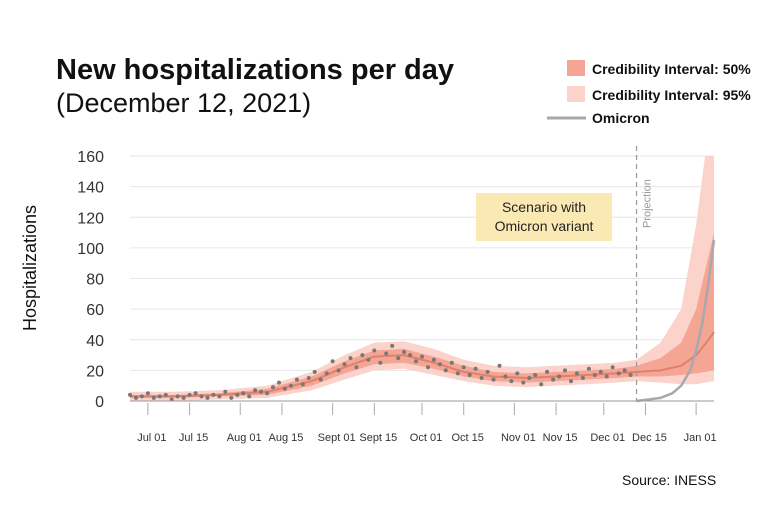 The width and height of the screenshot is (780, 529). I want to click on legend-label-ci95: Credibility Interval: 95%, so click(671, 95).